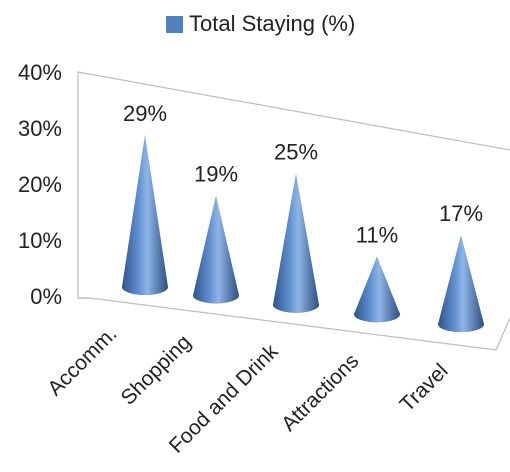 This screenshot has height=472, width=510. Describe the element at coordinates (40, 128) in the screenshot. I see `y-tick-label: 30%` at that location.